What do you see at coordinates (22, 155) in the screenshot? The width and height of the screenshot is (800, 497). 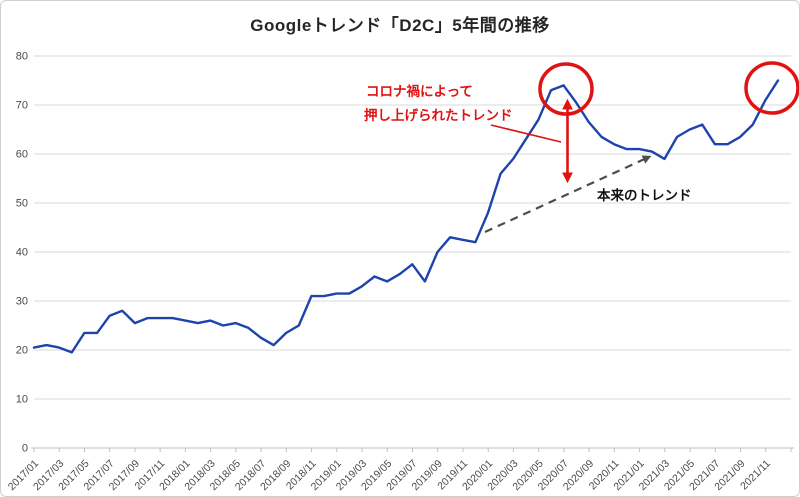 I see `y-tick-label: 60` at bounding box center [22, 155].